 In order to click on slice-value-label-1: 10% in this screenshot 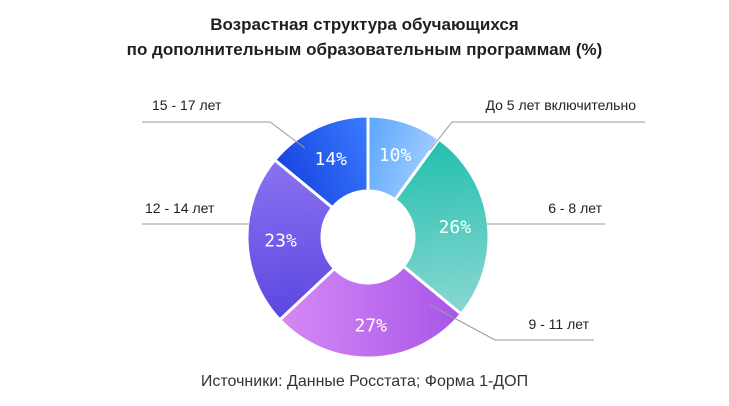, I will do `click(395, 155)`.